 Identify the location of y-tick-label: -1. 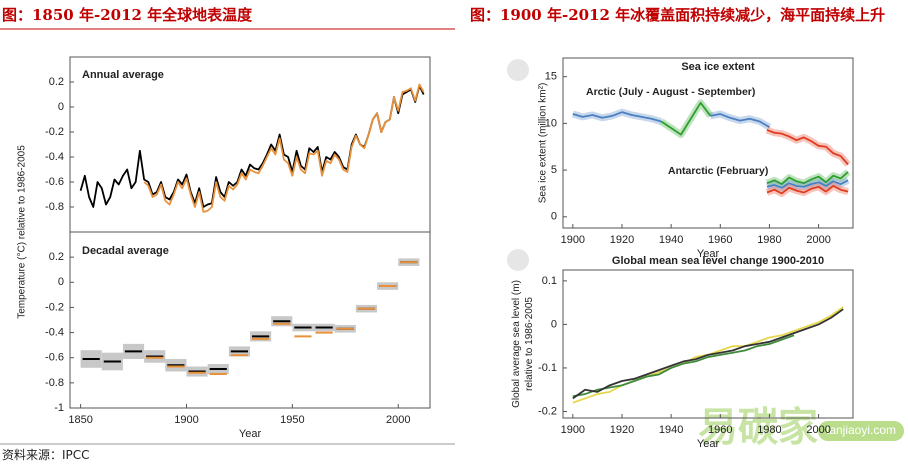
(59, 408).